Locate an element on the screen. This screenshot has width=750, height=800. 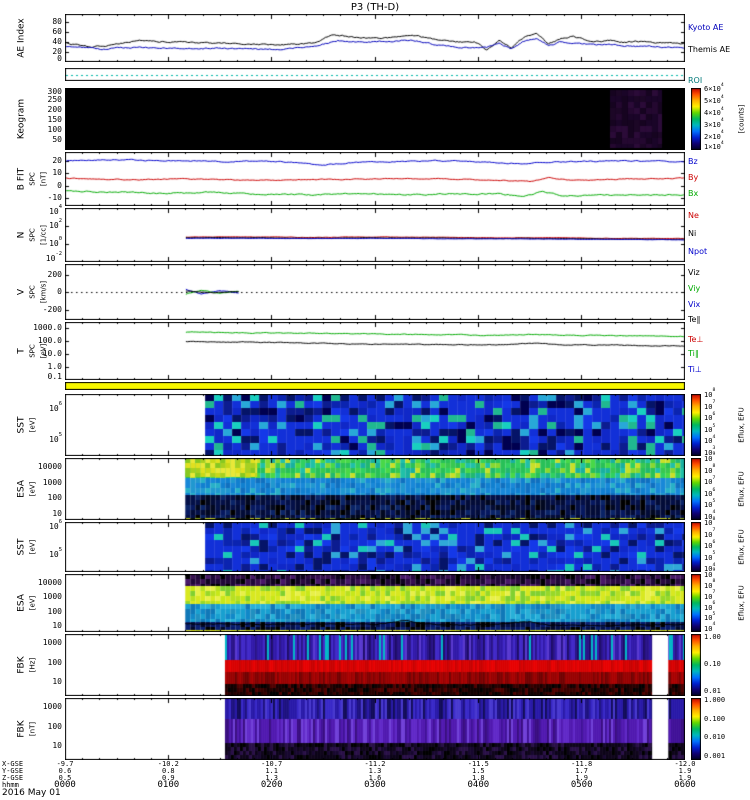
footer-value-Y-GSE-1: 0.8 is located at coordinates (168, 771).